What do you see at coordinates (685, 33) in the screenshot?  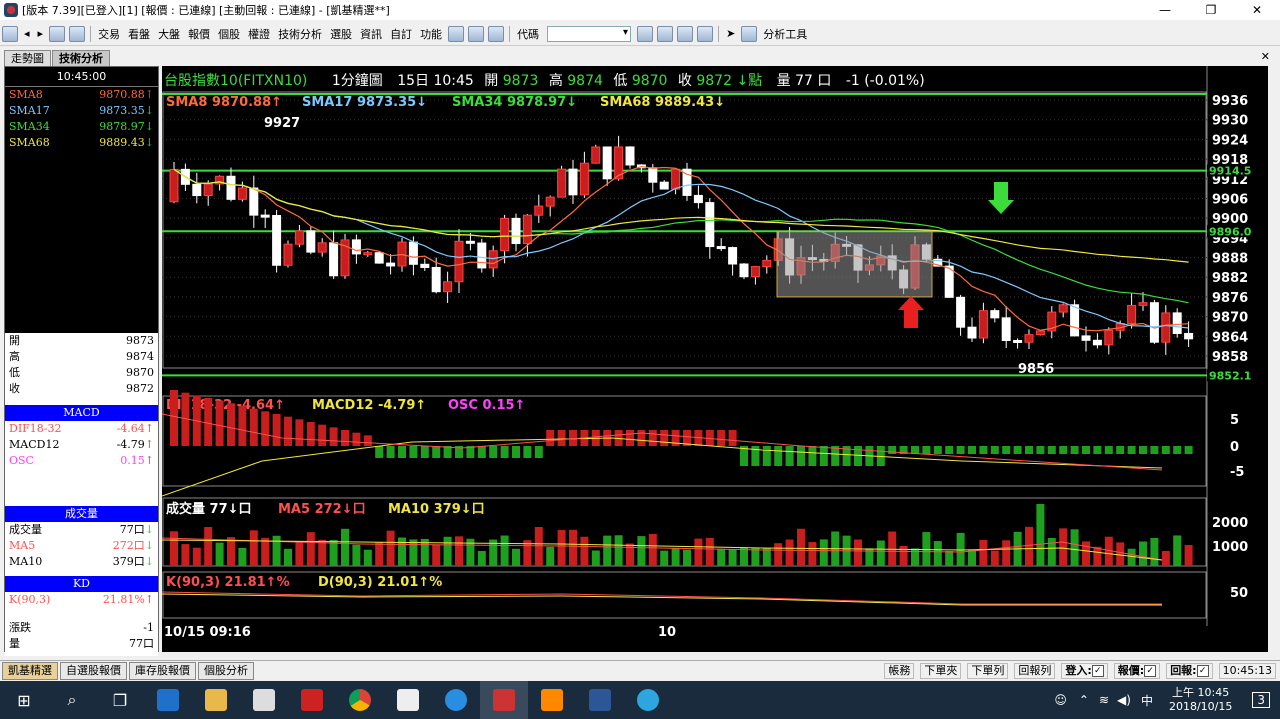 I see `zoom-icon` at bounding box center [685, 33].